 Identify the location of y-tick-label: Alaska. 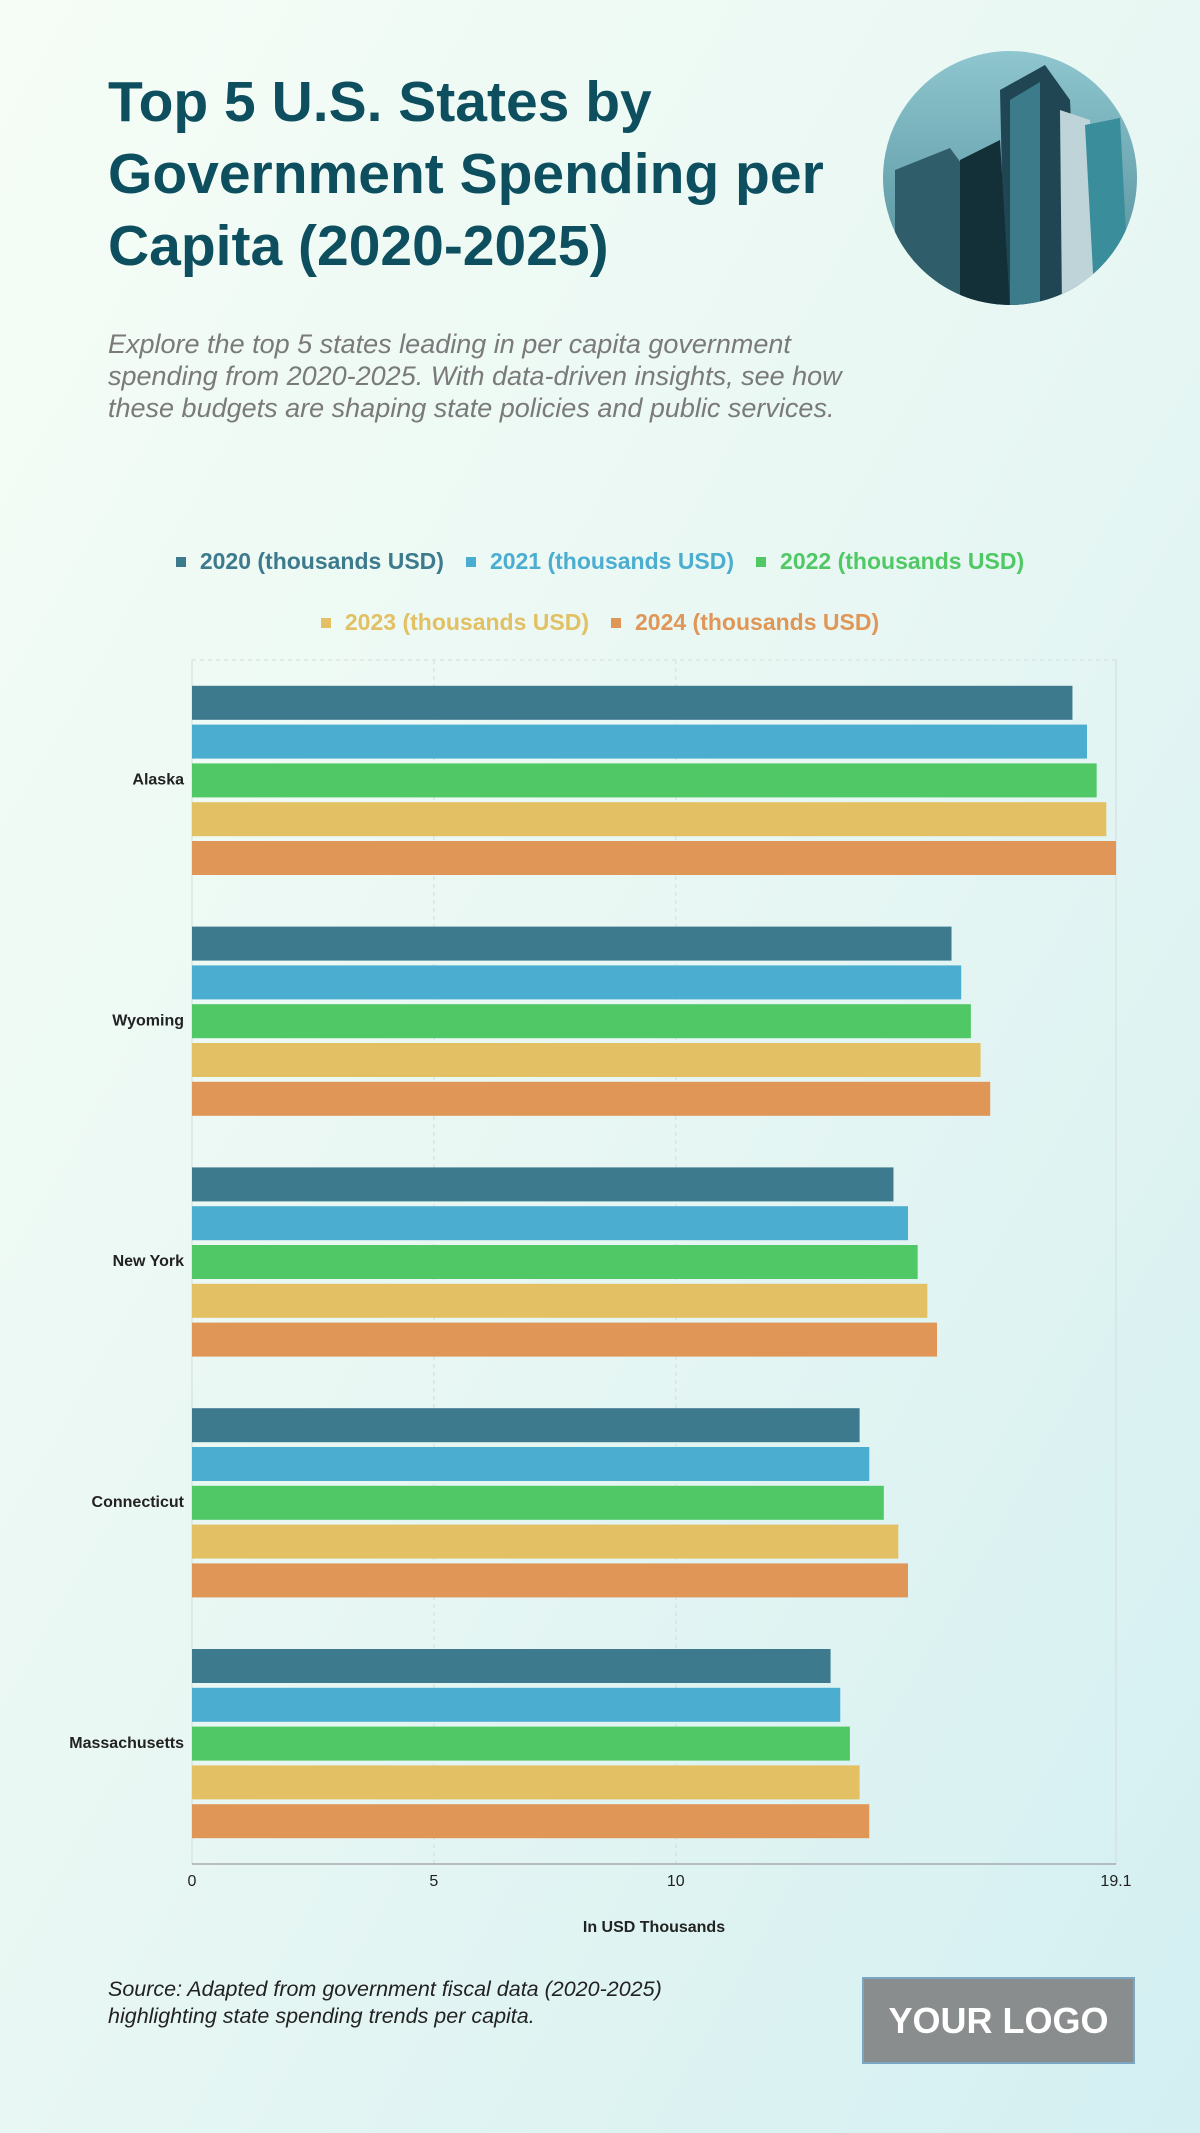
(158, 780).